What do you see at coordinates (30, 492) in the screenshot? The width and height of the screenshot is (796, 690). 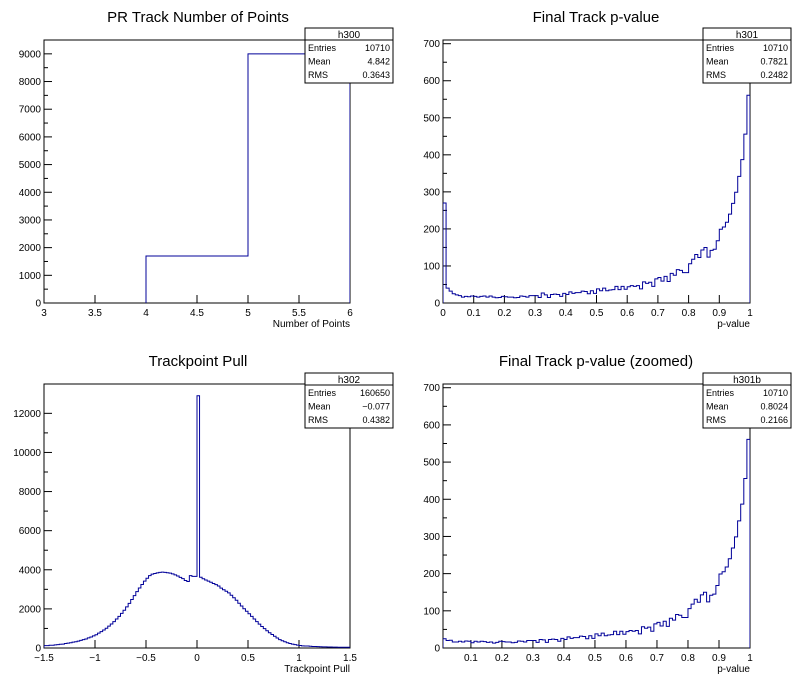 I see `y-tick-label: 8000` at bounding box center [30, 492].